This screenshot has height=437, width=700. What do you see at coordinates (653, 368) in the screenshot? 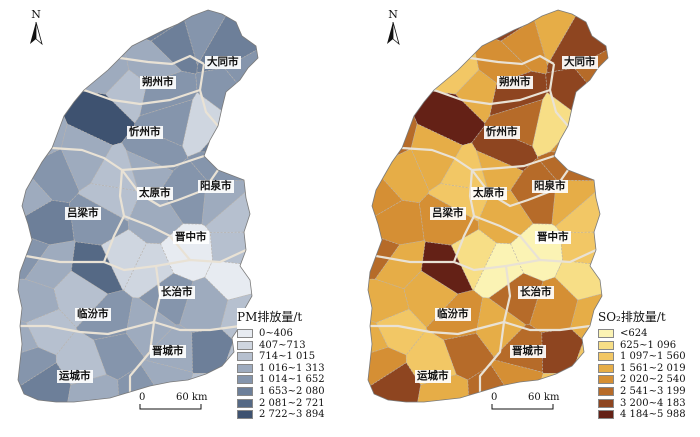
I see `legend-label: 1 561~2 019` at bounding box center [653, 368].